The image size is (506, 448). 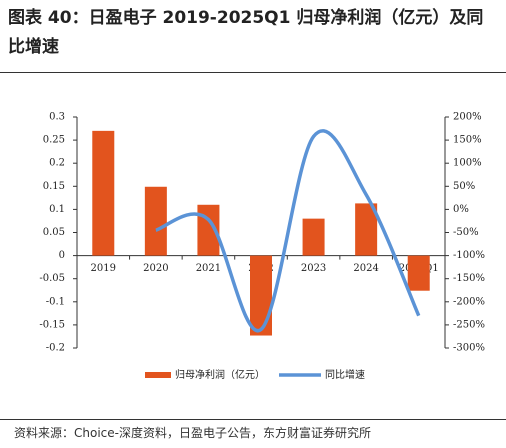 I want to click on y-tick-label: 0, so click(x=62, y=255).